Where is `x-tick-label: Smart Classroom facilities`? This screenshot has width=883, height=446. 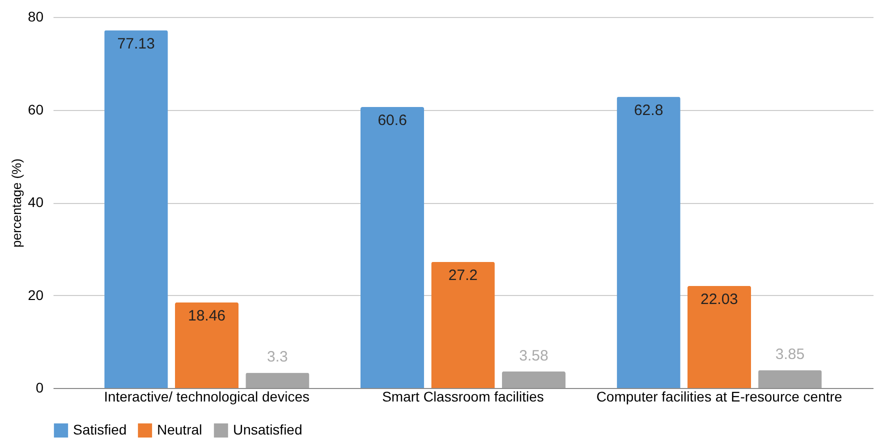
x-tick-label: Smart Classroom facilities is located at coordinates (463, 396).